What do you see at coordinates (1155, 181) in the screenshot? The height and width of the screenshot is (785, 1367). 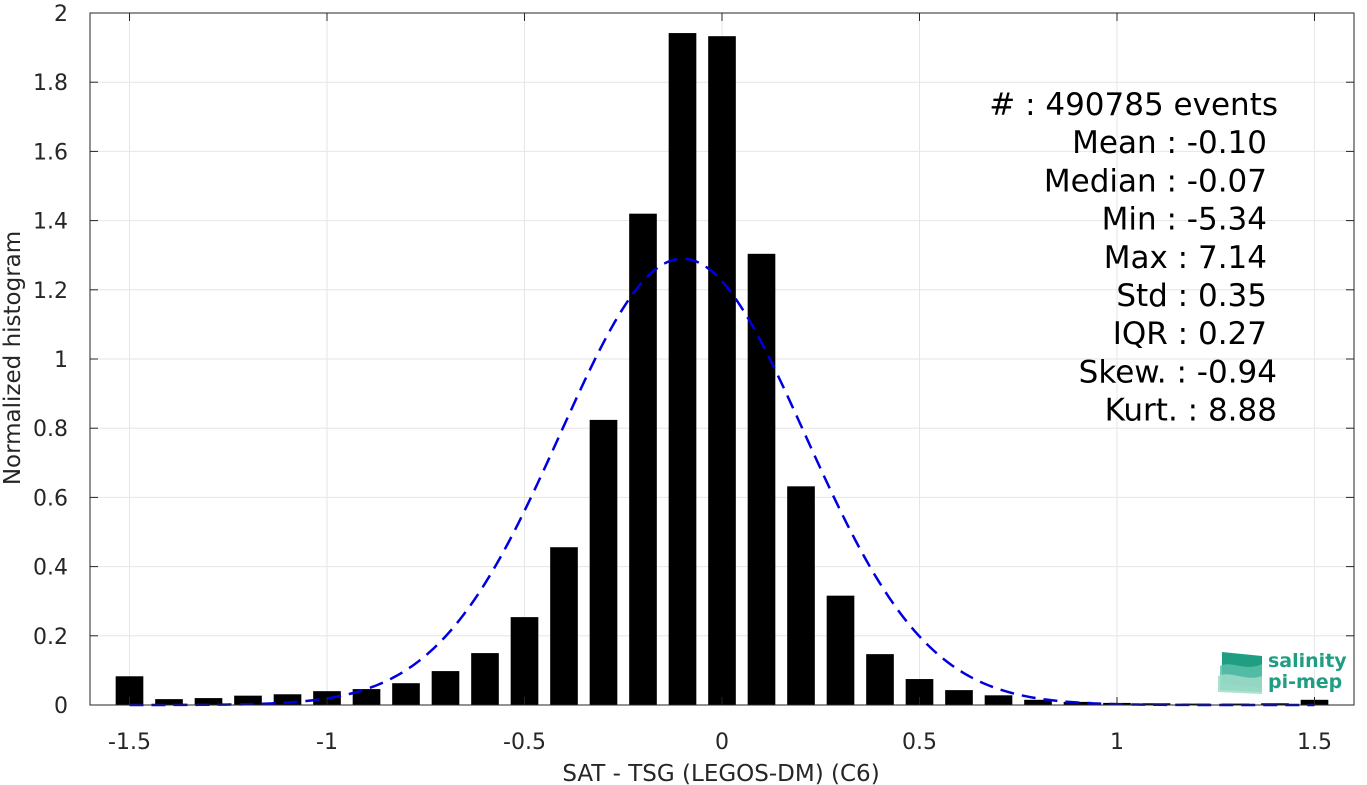 I see `stat-line: Median : -0.07` at bounding box center [1155, 181].